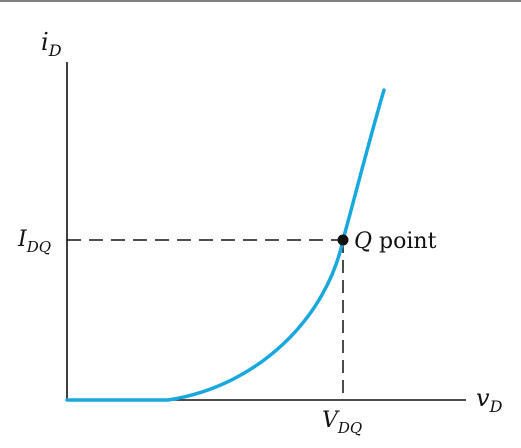  I want to click on x-axis-label-main: v, so click(483, 398).